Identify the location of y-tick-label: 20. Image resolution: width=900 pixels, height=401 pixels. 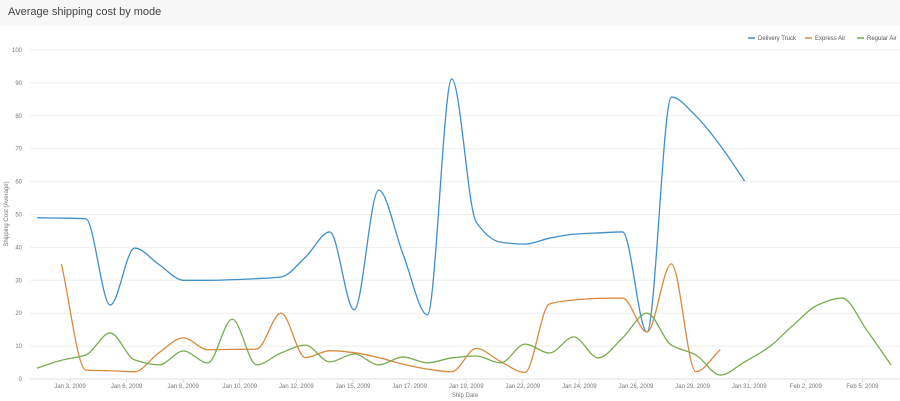
(18, 314).